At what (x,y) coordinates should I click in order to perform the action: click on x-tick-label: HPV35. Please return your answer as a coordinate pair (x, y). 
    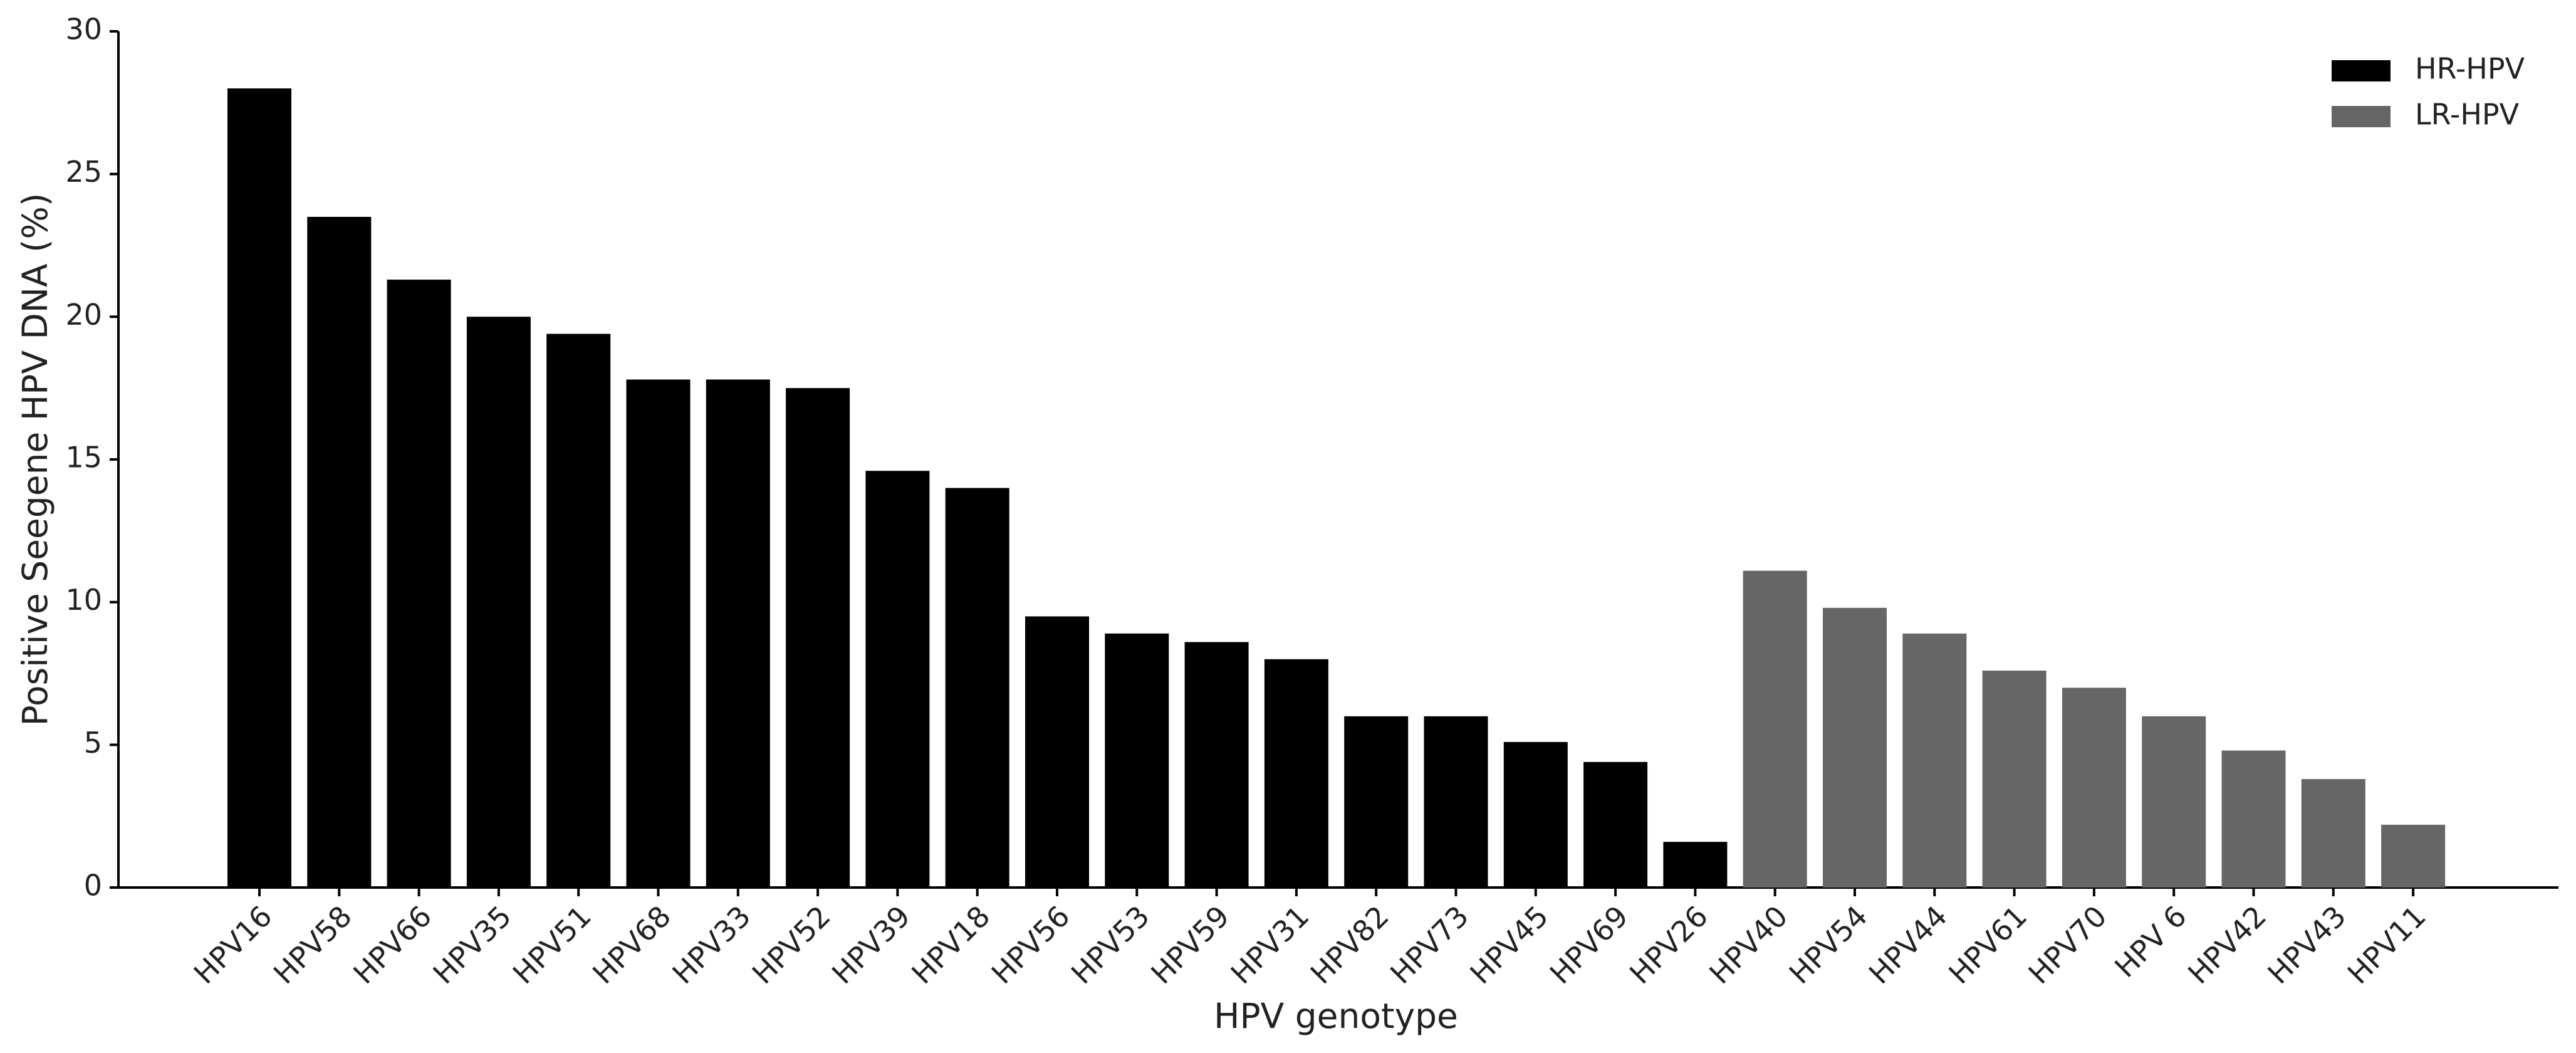
    Looking at the image, I should click on (472, 944).